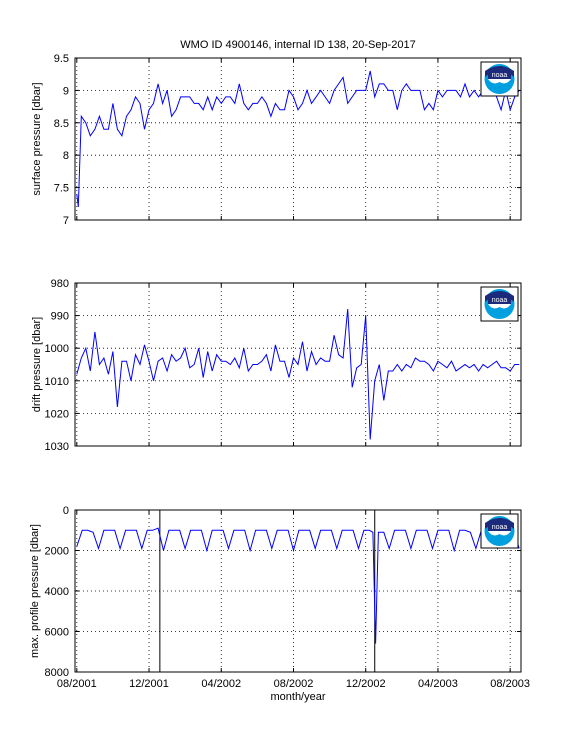 This screenshot has height=756, width=576. Describe the element at coordinates (66, 221) in the screenshot. I see `y-tick-label: 7` at that location.